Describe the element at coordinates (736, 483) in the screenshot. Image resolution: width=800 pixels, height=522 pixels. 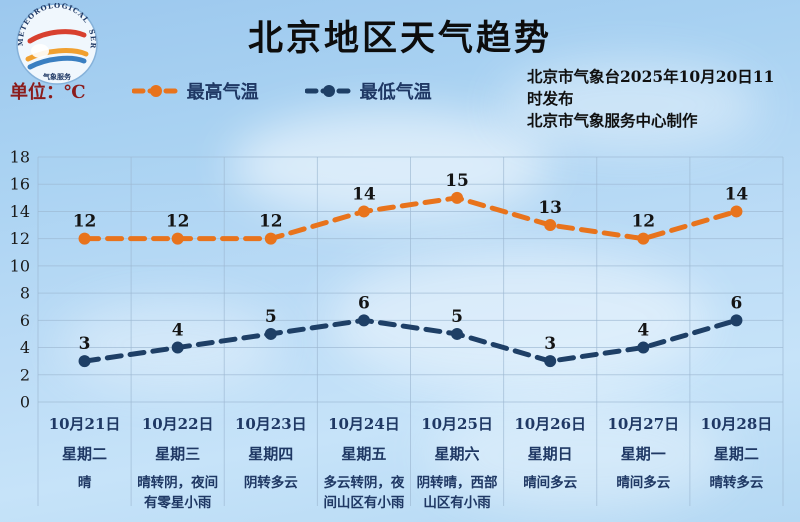
I see `day-weather-label: 晴转多云` at that location.